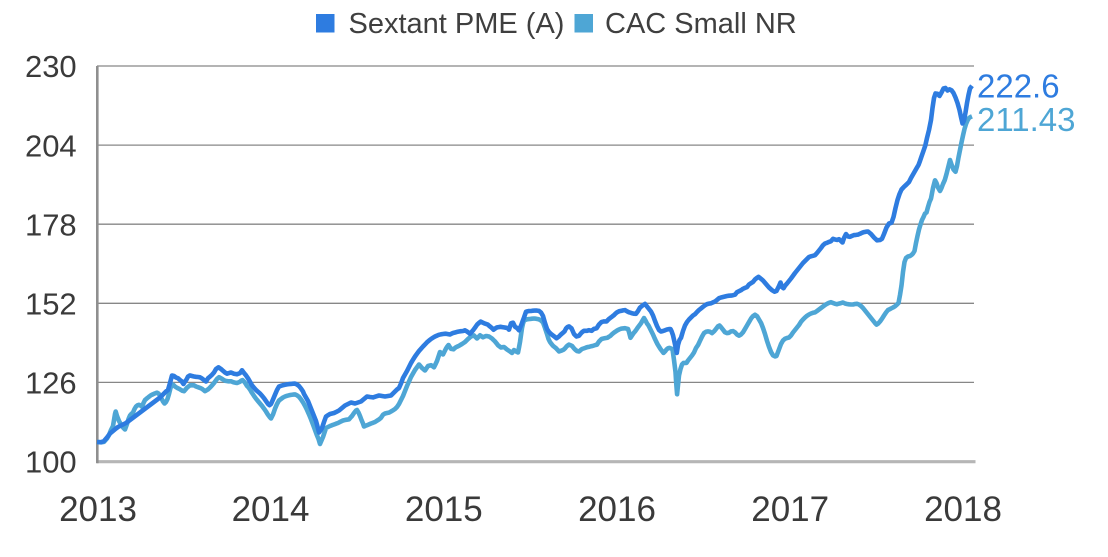 The width and height of the screenshot is (1108, 557). I want to click on svg-text: 178, so click(51, 224).